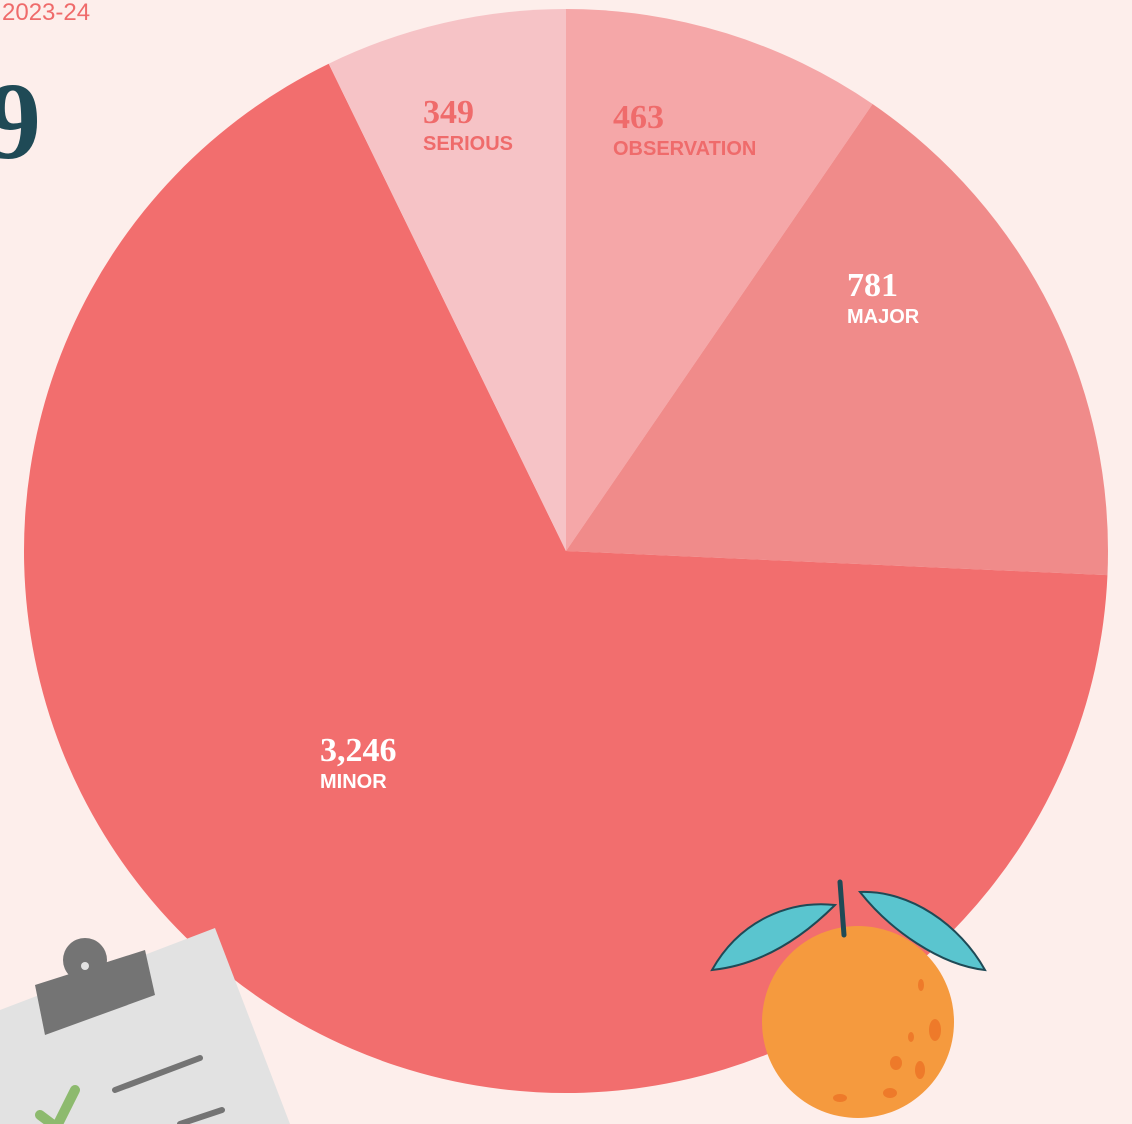 The image size is (1132, 1124). What do you see at coordinates (872, 285) in the screenshot?
I see `value-label: 781` at bounding box center [872, 285].